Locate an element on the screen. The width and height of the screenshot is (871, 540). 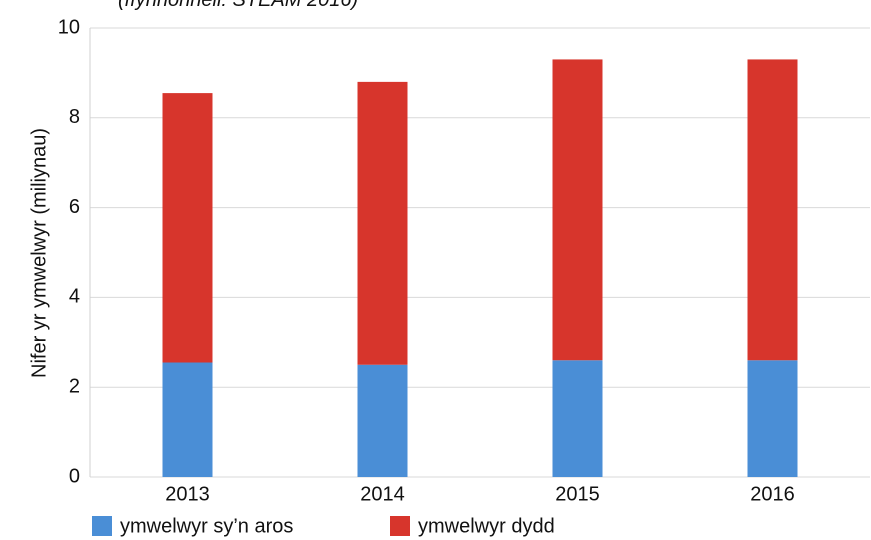
y-tick-label: 6 is located at coordinates (74, 207).